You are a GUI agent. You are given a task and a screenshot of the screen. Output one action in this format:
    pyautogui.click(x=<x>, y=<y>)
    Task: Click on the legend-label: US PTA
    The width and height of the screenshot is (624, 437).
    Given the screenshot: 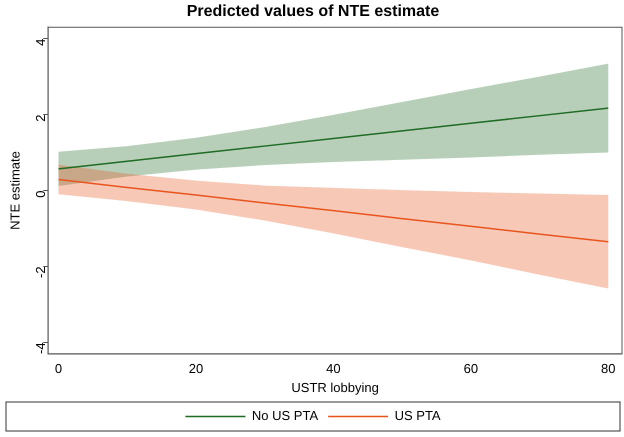 What is the action you would take?
    pyautogui.click(x=417, y=416)
    